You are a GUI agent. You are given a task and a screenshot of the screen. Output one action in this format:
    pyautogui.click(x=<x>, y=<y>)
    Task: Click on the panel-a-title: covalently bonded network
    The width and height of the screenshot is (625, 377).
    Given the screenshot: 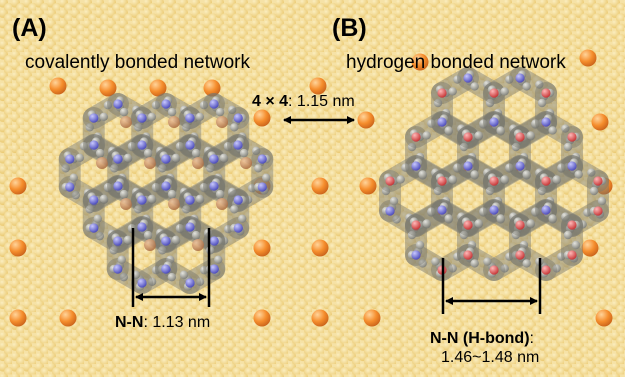 What is the action you would take?
    pyautogui.click(x=137, y=62)
    